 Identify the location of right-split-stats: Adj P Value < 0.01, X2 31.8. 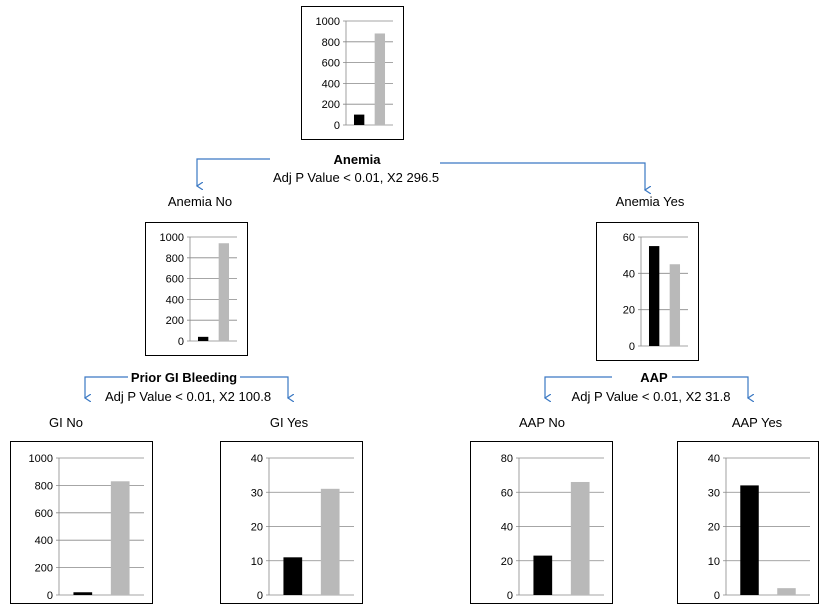
(651, 396).